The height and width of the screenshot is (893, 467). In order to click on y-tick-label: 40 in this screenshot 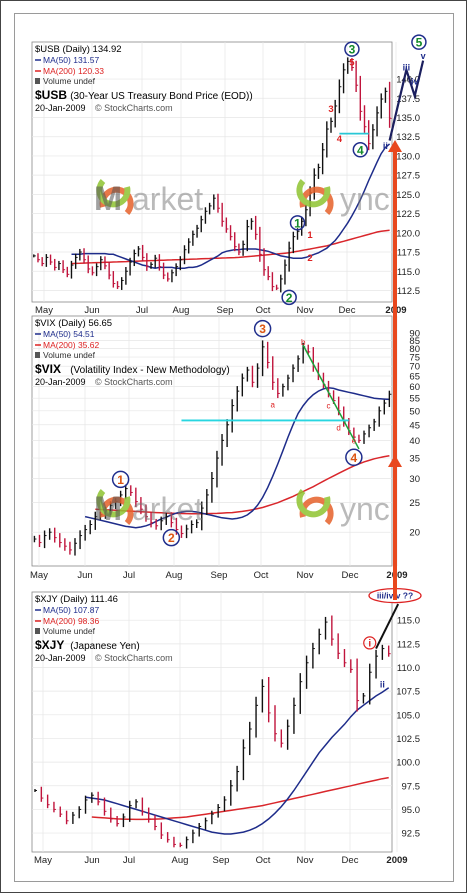, I will do `click(414, 441)`.